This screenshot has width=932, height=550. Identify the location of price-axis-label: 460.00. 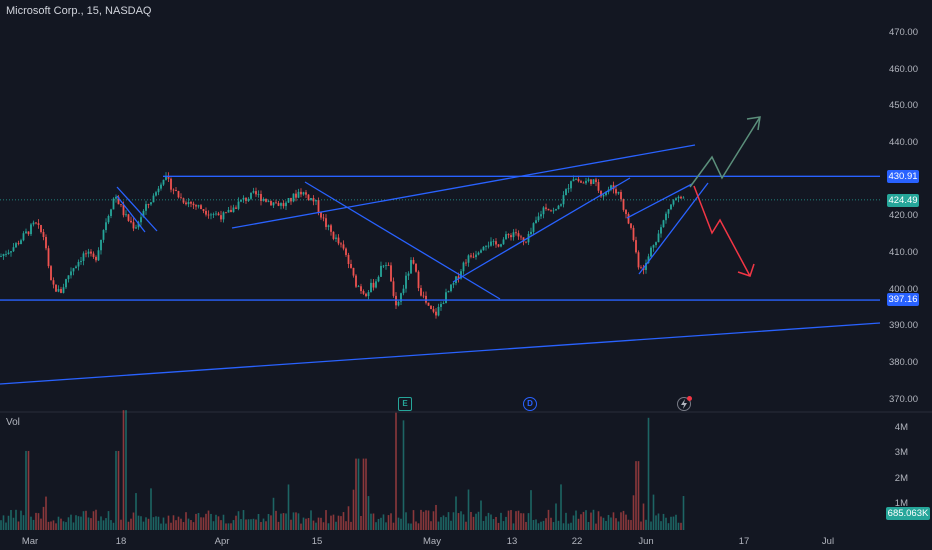
(903, 69).